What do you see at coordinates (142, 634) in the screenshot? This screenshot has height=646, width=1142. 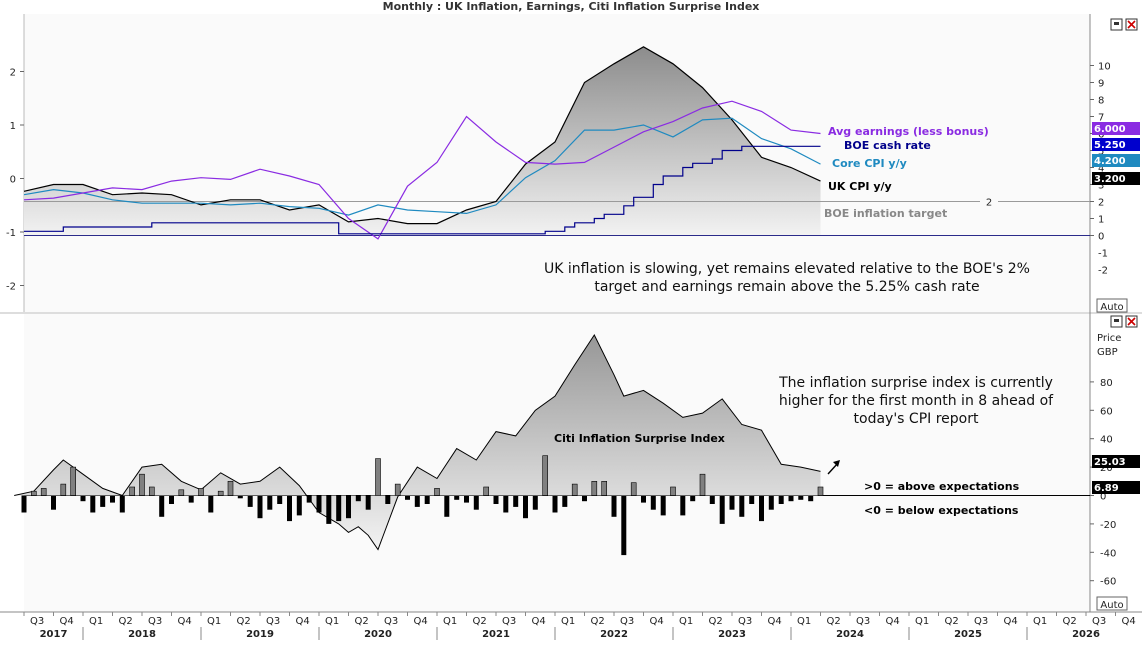 I see `year-label: 2018` at bounding box center [142, 634].